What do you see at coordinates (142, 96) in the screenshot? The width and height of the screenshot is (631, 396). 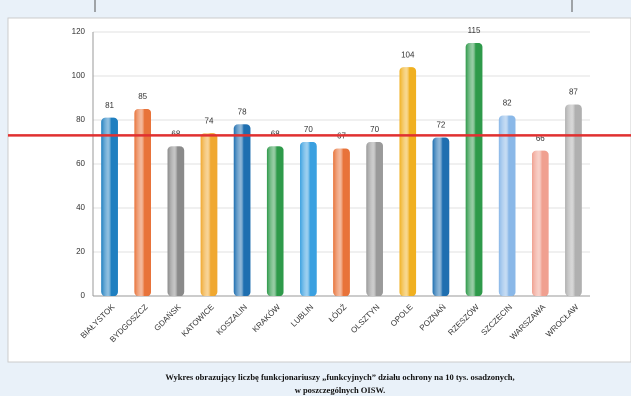 I see `data-label: 85` at bounding box center [142, 96].